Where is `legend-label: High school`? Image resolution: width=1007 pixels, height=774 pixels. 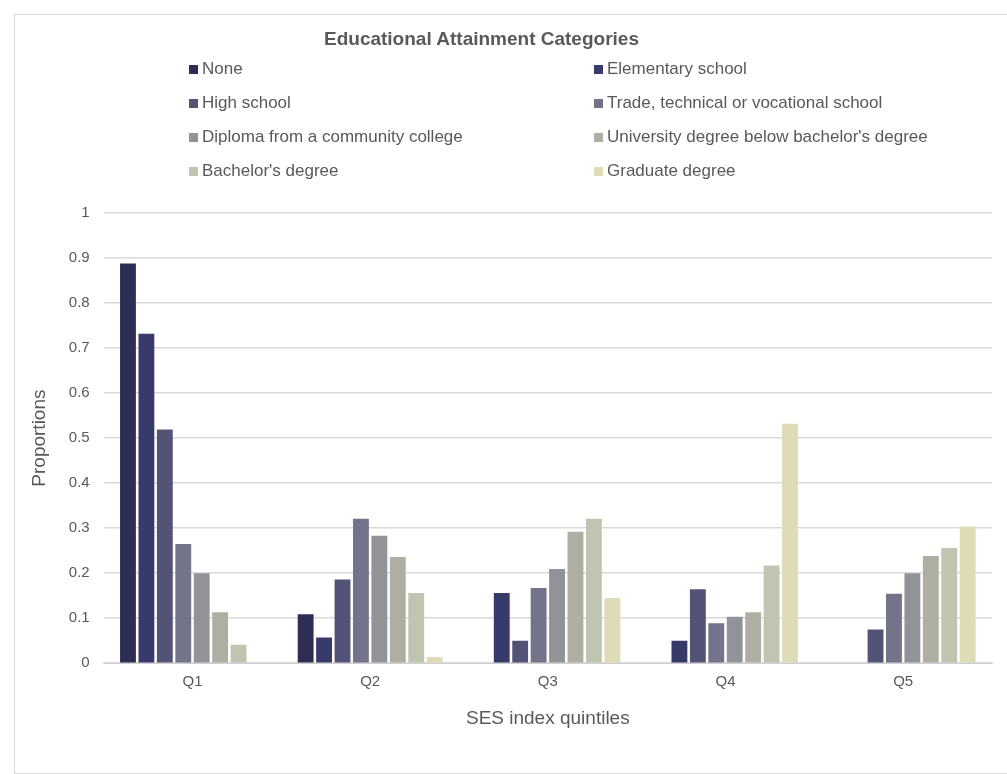 legend-label: High school is located at coordinates (246, 103).